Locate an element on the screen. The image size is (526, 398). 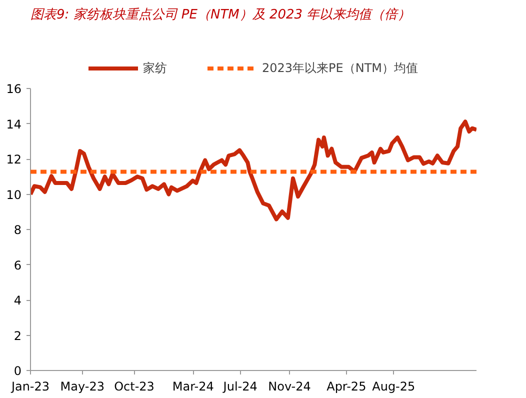
chart-title: 图表9: 家纺板块重点公司 PE（NTM）及 2023 年以来均值（倍） is located at coordinates (220, 14).